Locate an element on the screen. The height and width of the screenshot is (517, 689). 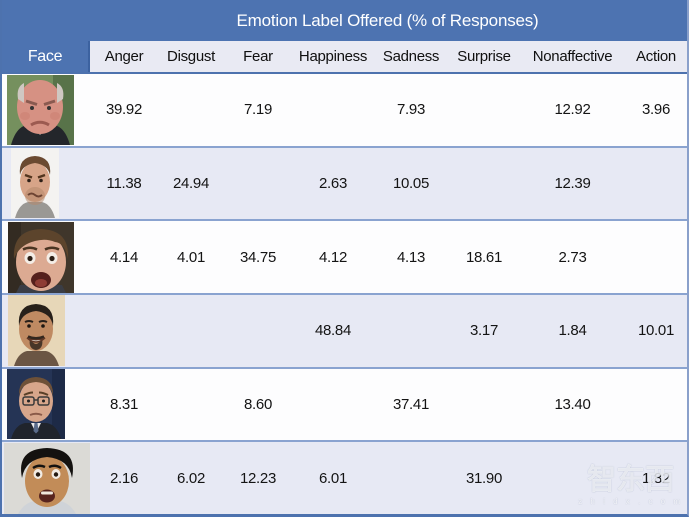
table-row: 8.31 8.60 37.41 13.40 is located at coordinates (344, 403).